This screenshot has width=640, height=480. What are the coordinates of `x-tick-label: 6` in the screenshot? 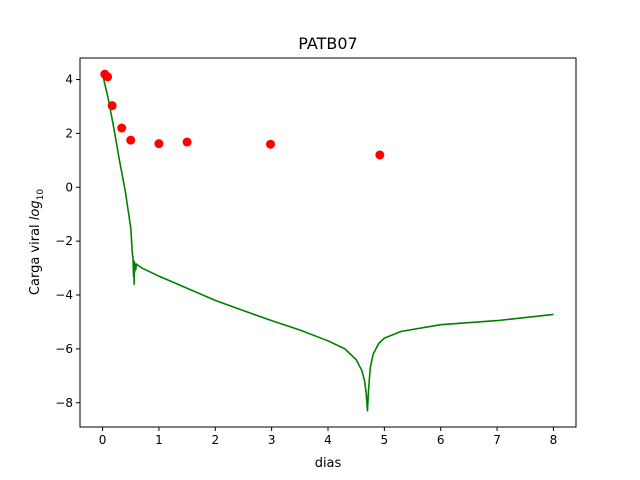 It's located at (441, 440).